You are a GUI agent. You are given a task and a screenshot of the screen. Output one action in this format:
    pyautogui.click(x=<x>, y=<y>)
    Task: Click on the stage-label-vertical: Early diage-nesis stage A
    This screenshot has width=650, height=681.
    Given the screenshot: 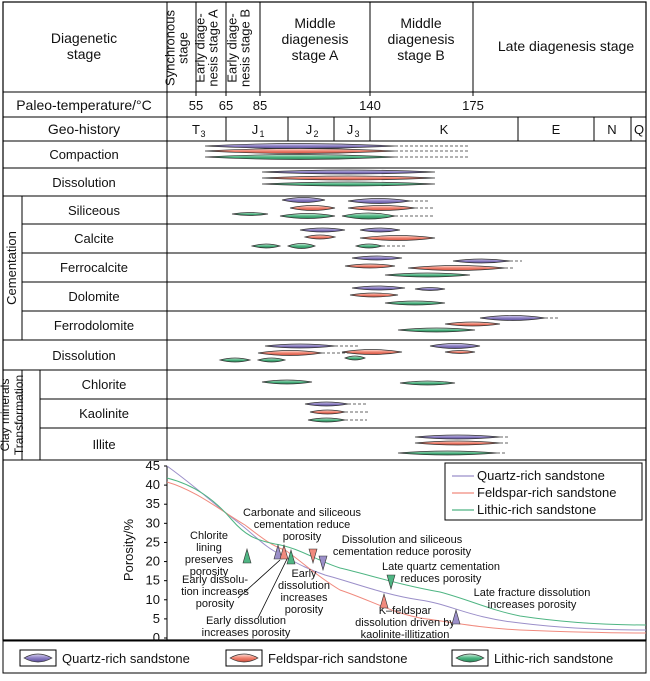 What is the action you would take?
    pyautogui.click(x=207, y=48)
    